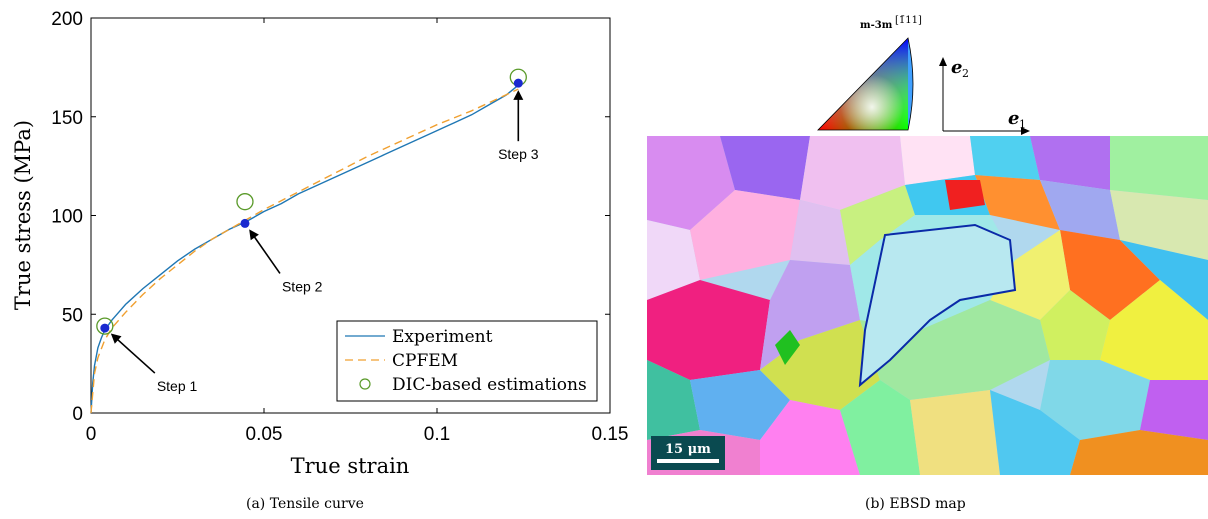 The height and width of the screenshot is (519, 1208). What do you see at coordinates (177, 386) in the screenshot?
I see `step-label: Step 1` at bounding box center [177, 386].